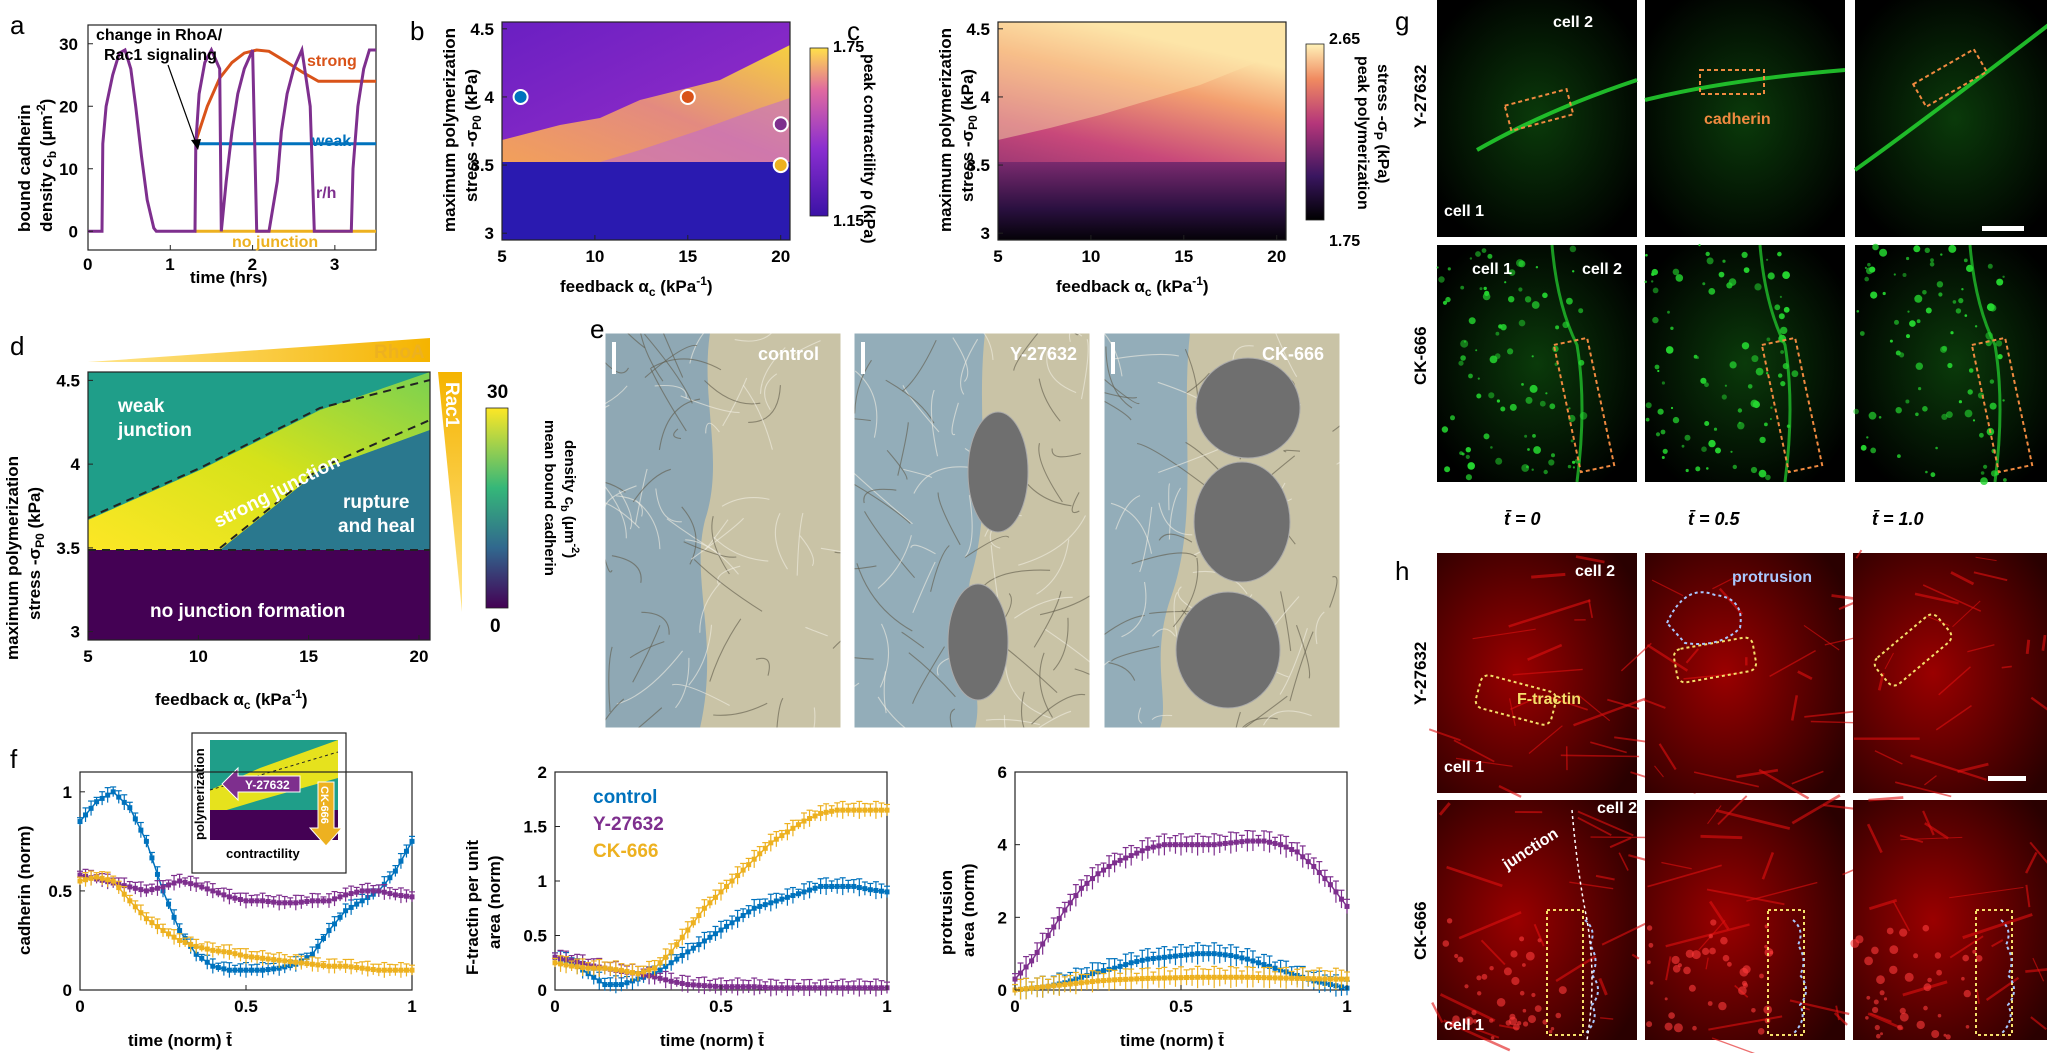  I want to click on panel-f-legend-control: control, so click(625, 797).